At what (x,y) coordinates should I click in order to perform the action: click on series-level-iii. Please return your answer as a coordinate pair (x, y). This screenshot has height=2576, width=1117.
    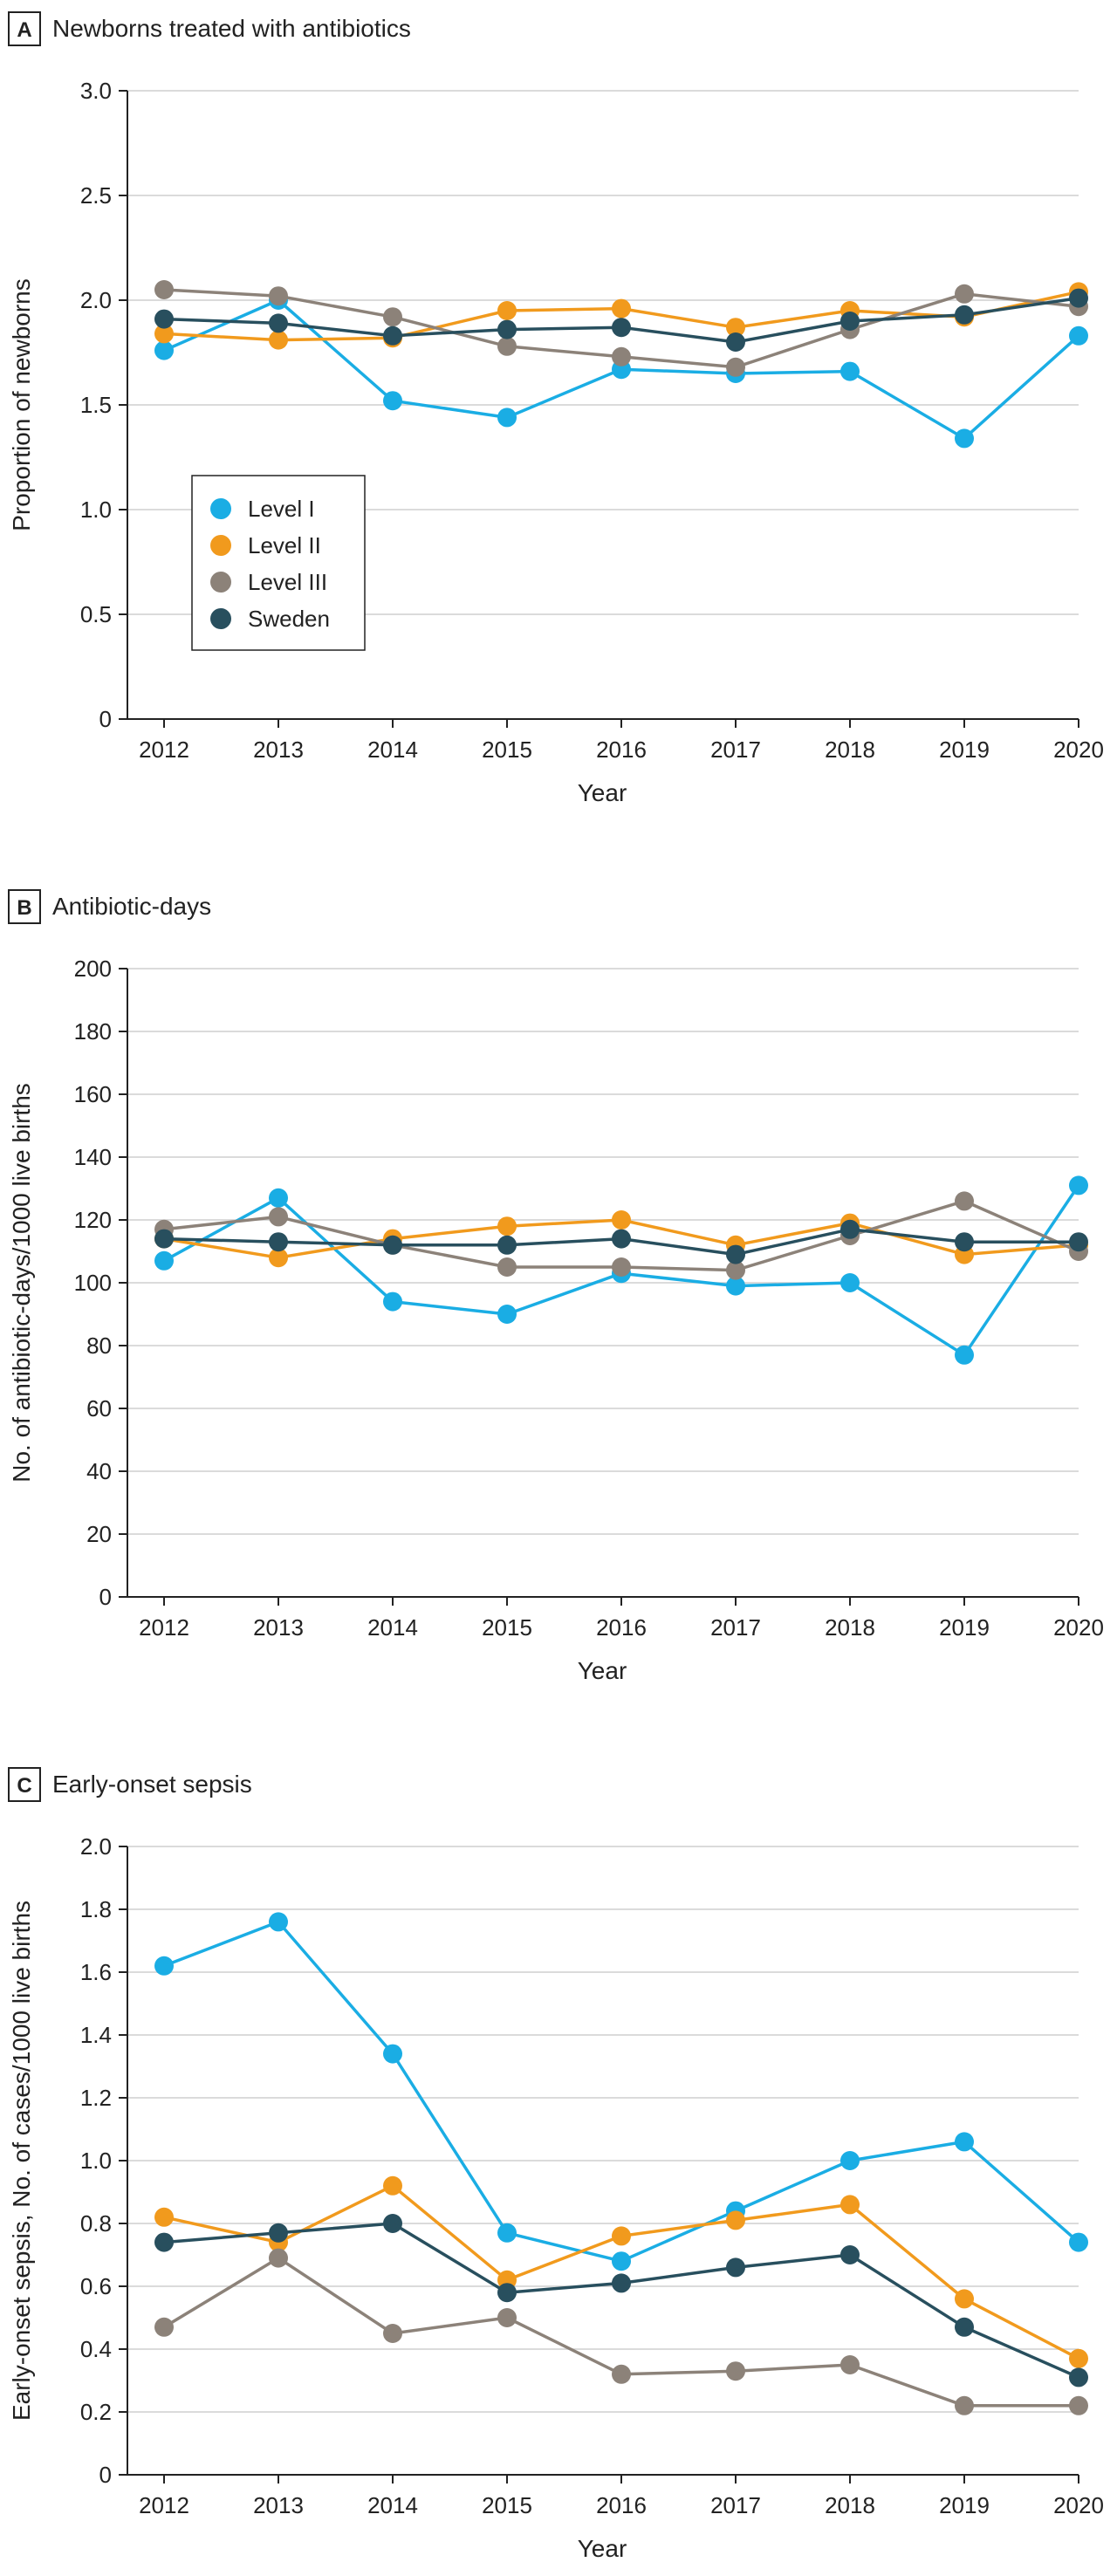
    Looking at the image, I should click on (621, 2331).